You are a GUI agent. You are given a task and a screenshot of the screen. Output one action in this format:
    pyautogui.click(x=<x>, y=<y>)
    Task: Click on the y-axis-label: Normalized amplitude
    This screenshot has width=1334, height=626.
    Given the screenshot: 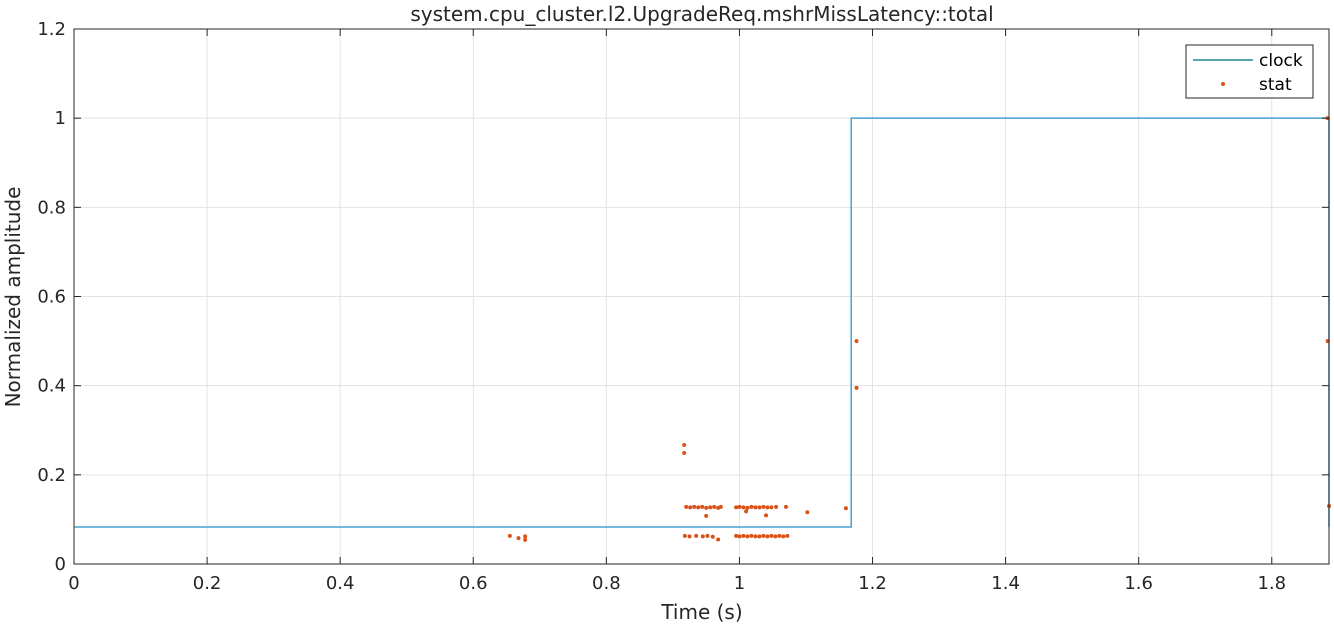 What is the action you would take?
    pyautogui.click(x=13, y=297)
    